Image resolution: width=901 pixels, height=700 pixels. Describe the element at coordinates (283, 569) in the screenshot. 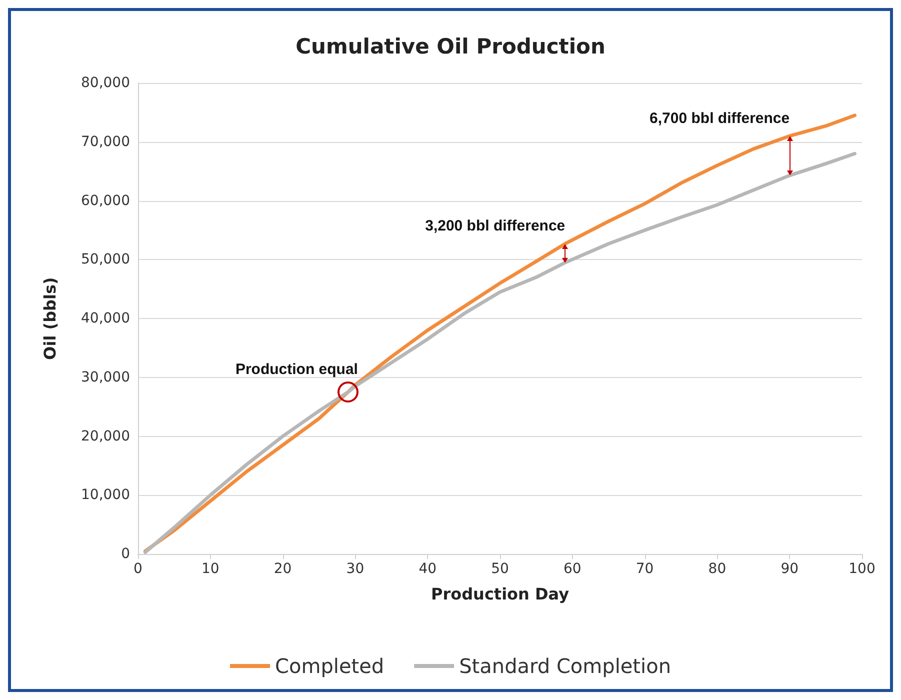

I see `x-tick-label: 20` at that location.